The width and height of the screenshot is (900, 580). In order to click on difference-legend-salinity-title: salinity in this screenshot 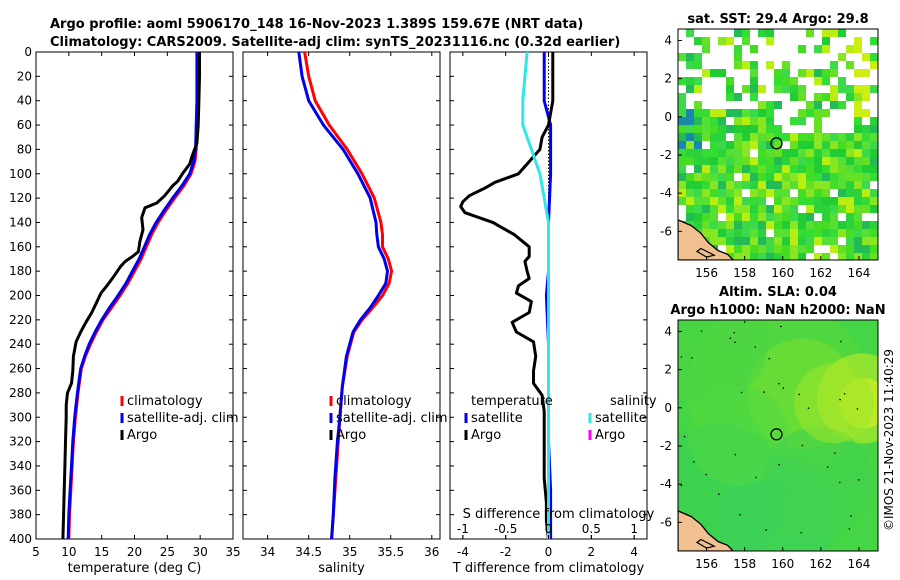, I will do `click(633, 401)`.